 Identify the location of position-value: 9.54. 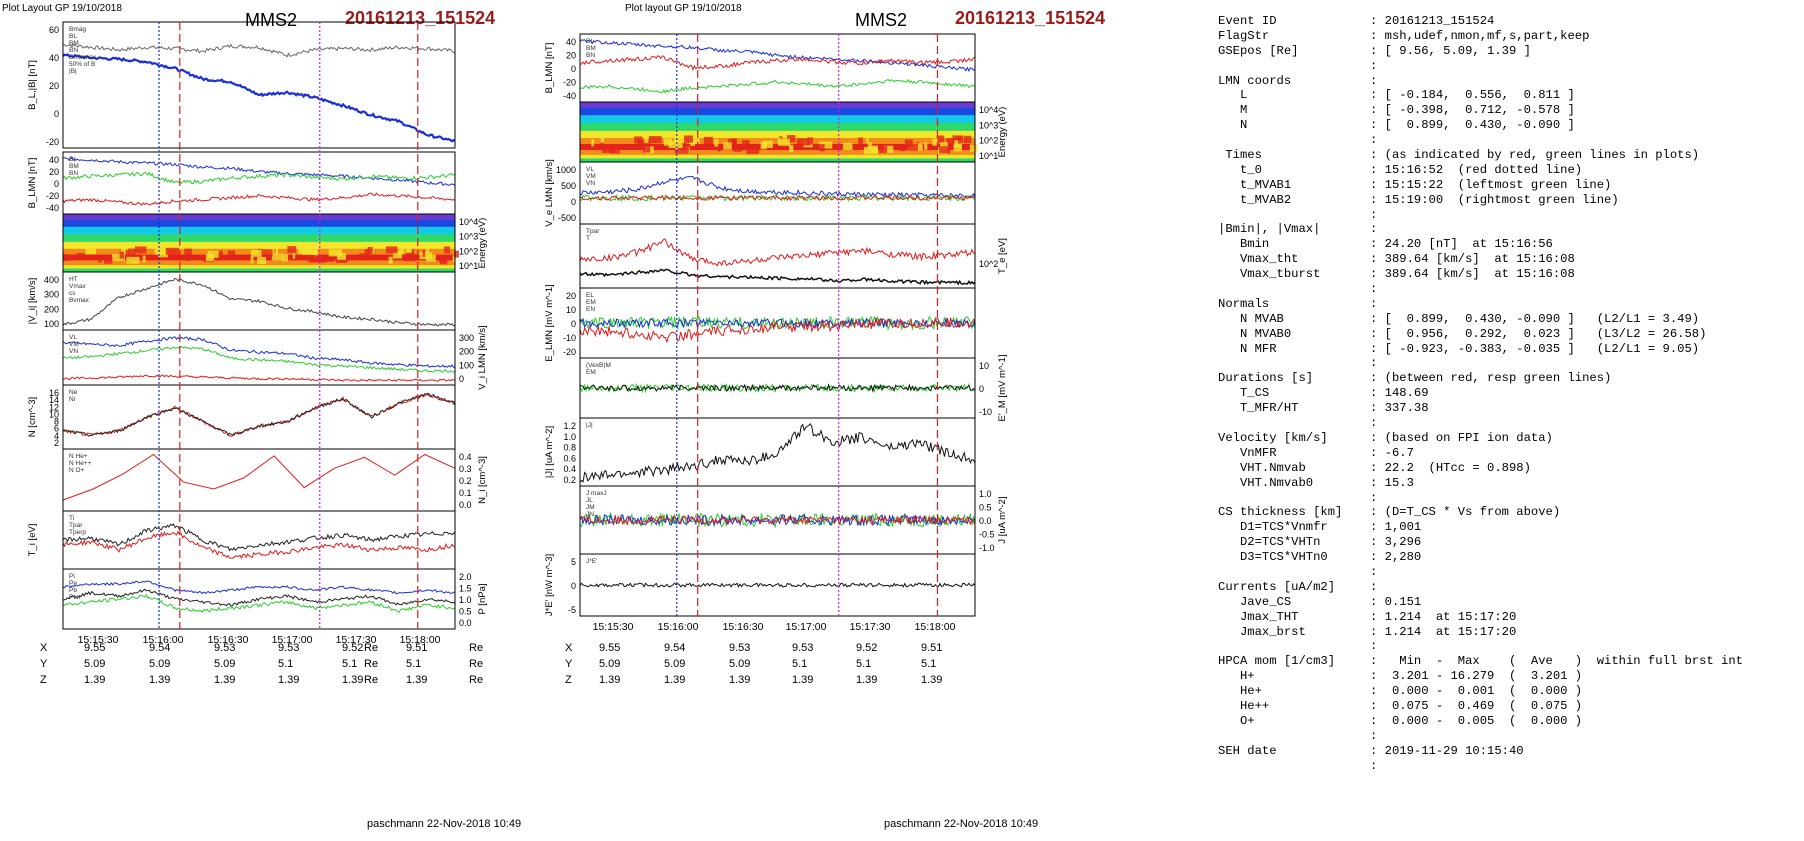
(160, 648).